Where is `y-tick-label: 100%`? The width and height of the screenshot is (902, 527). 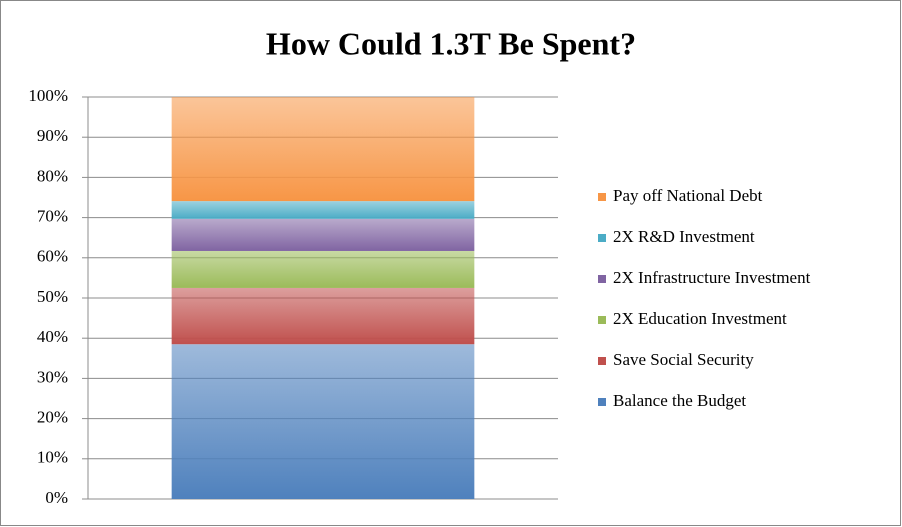
y-tick-label: 100% is located at coordinates (48, 95).